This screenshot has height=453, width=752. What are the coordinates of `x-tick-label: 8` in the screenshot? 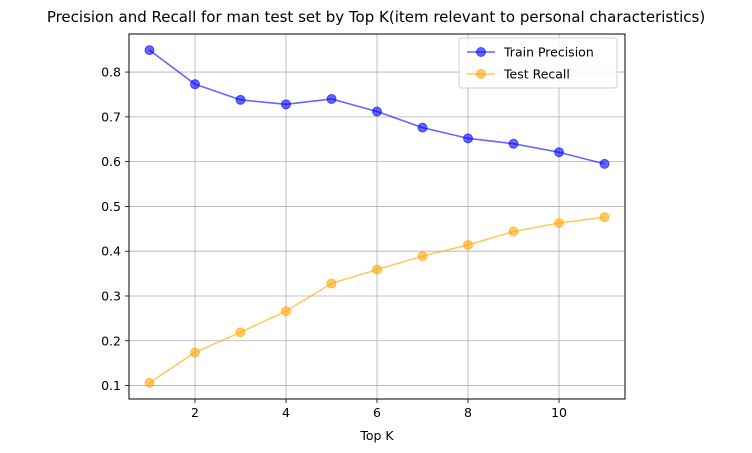 It's located at (468, 412).